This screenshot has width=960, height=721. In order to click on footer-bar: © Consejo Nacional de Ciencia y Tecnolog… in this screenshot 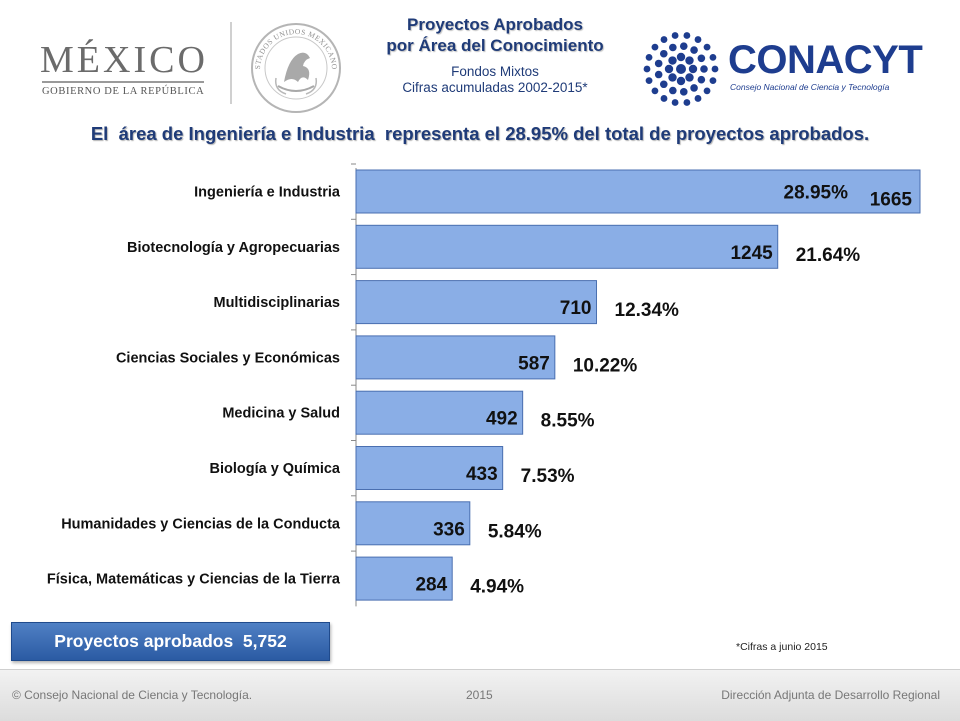, I will do `click(480, 695)`.